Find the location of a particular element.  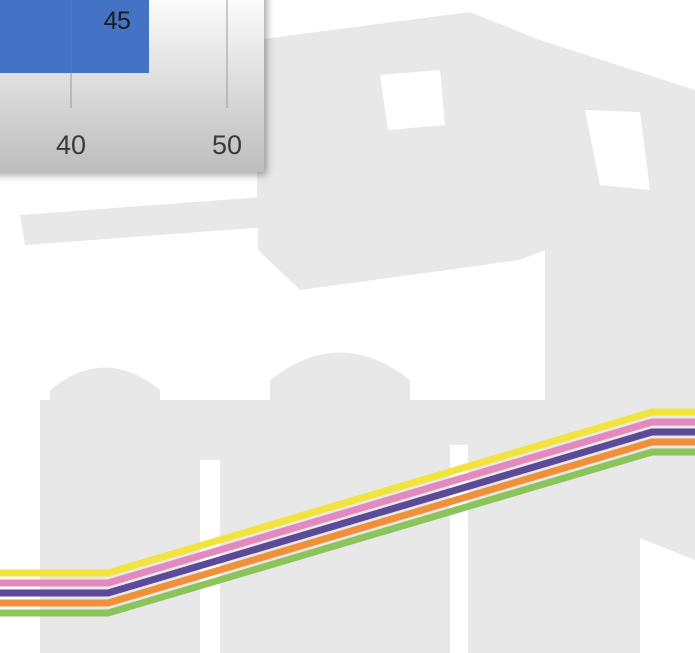

x-tick-label-40: 40 is located at coordinates (71, 145).